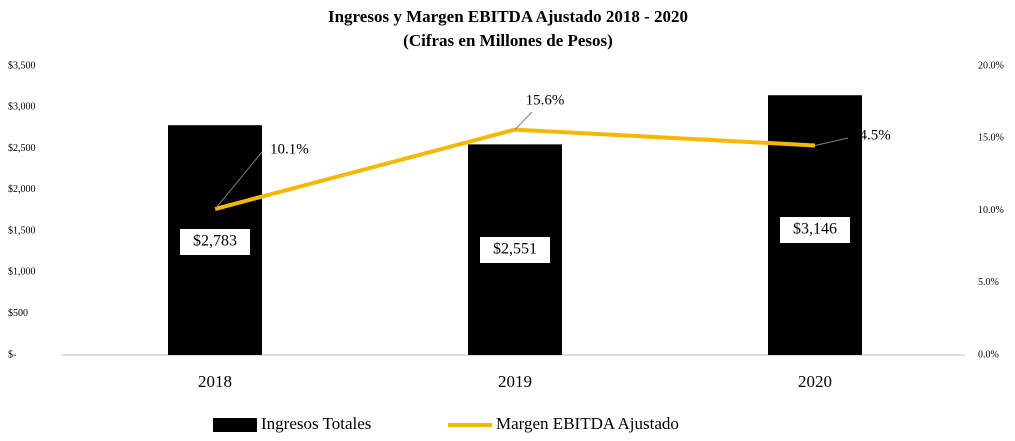 The width and height of the screenshot is (1015, 441). Describe the element at coordinates (22, 107) in the screenshot. I see `y-tick-label: $3,000` at that location.